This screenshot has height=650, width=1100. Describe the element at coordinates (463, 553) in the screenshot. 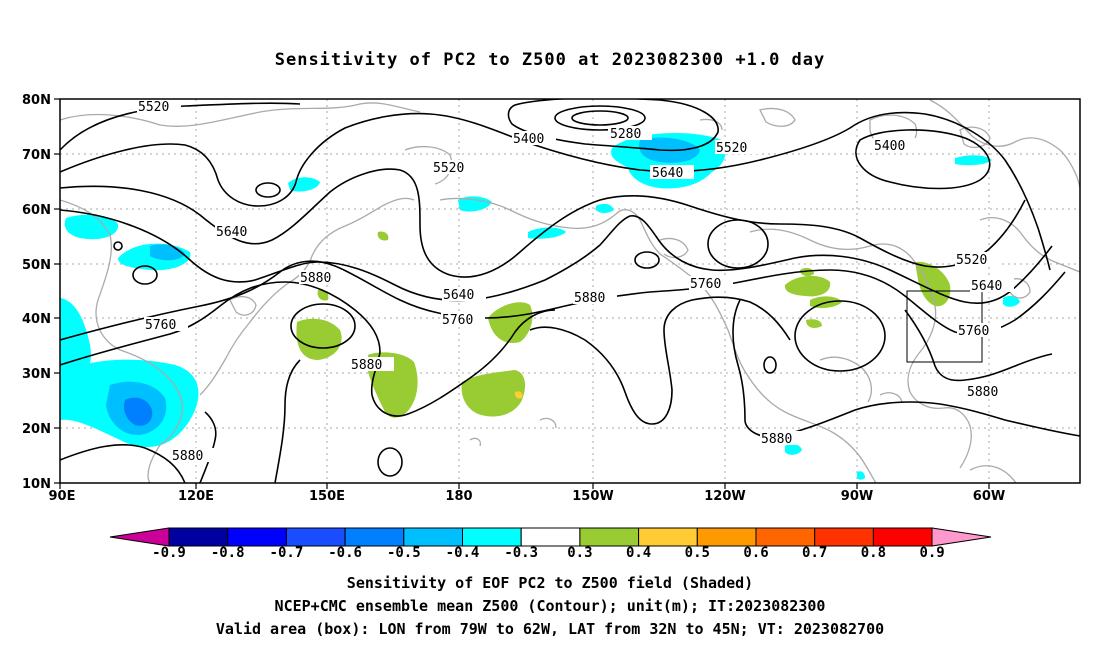

I see `colorbar-label: -0.4` at that location.